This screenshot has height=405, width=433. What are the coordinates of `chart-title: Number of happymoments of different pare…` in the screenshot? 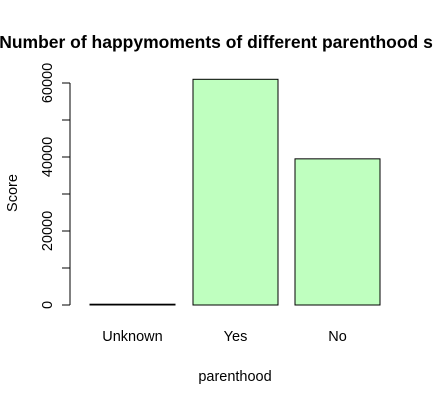 It's located at (216, 42).